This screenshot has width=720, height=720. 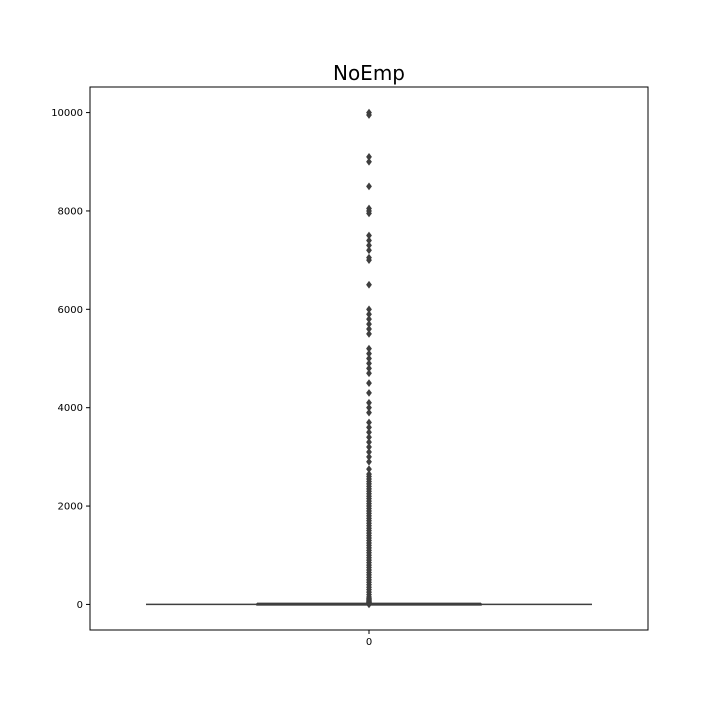 What do you see at coordinates (369, 642) in the screenshot?
I see `x-tick-label: 0` at bounding box center [369, 642].